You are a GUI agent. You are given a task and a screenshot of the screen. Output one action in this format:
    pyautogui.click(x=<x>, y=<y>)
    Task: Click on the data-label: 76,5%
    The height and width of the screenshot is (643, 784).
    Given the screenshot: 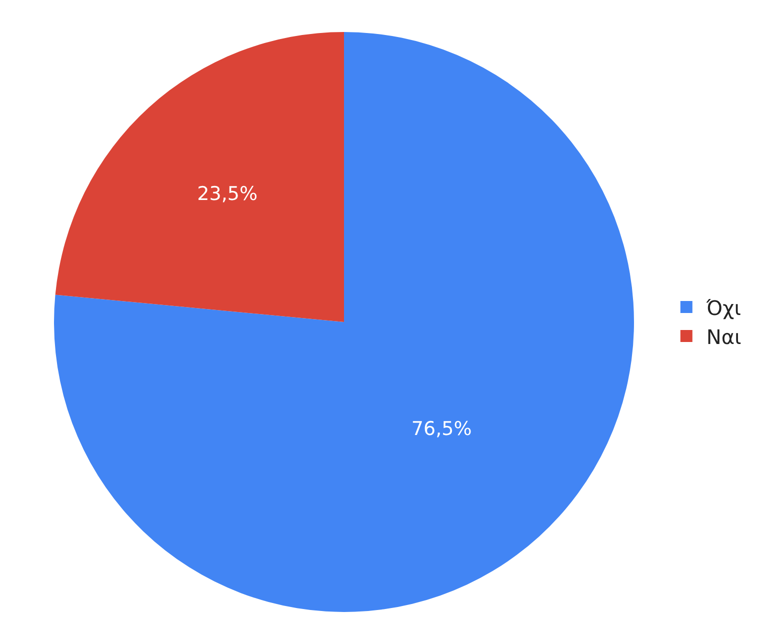 What is the action you would take?
    pyautogui.click(x=441, y=429)
    